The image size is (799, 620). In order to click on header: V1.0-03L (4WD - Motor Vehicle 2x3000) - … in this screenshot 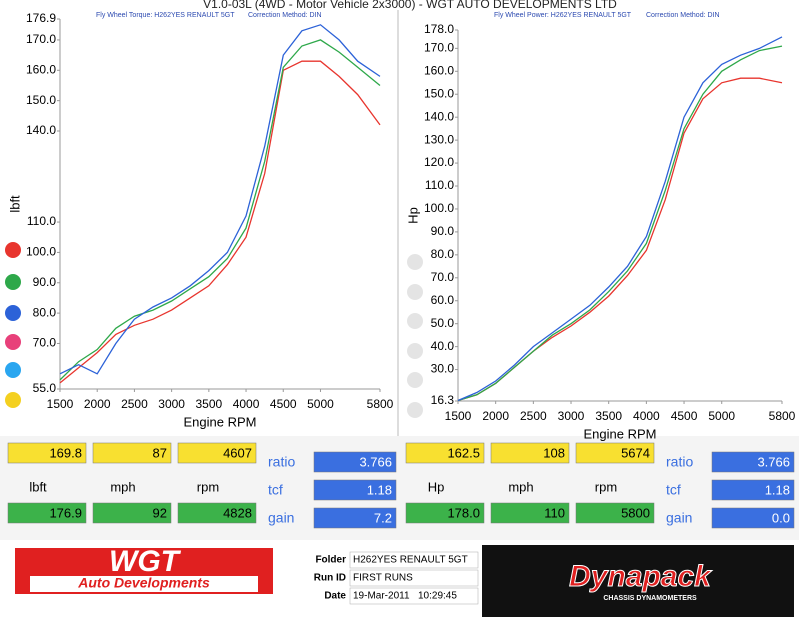, I will do `click(410, 5)`.